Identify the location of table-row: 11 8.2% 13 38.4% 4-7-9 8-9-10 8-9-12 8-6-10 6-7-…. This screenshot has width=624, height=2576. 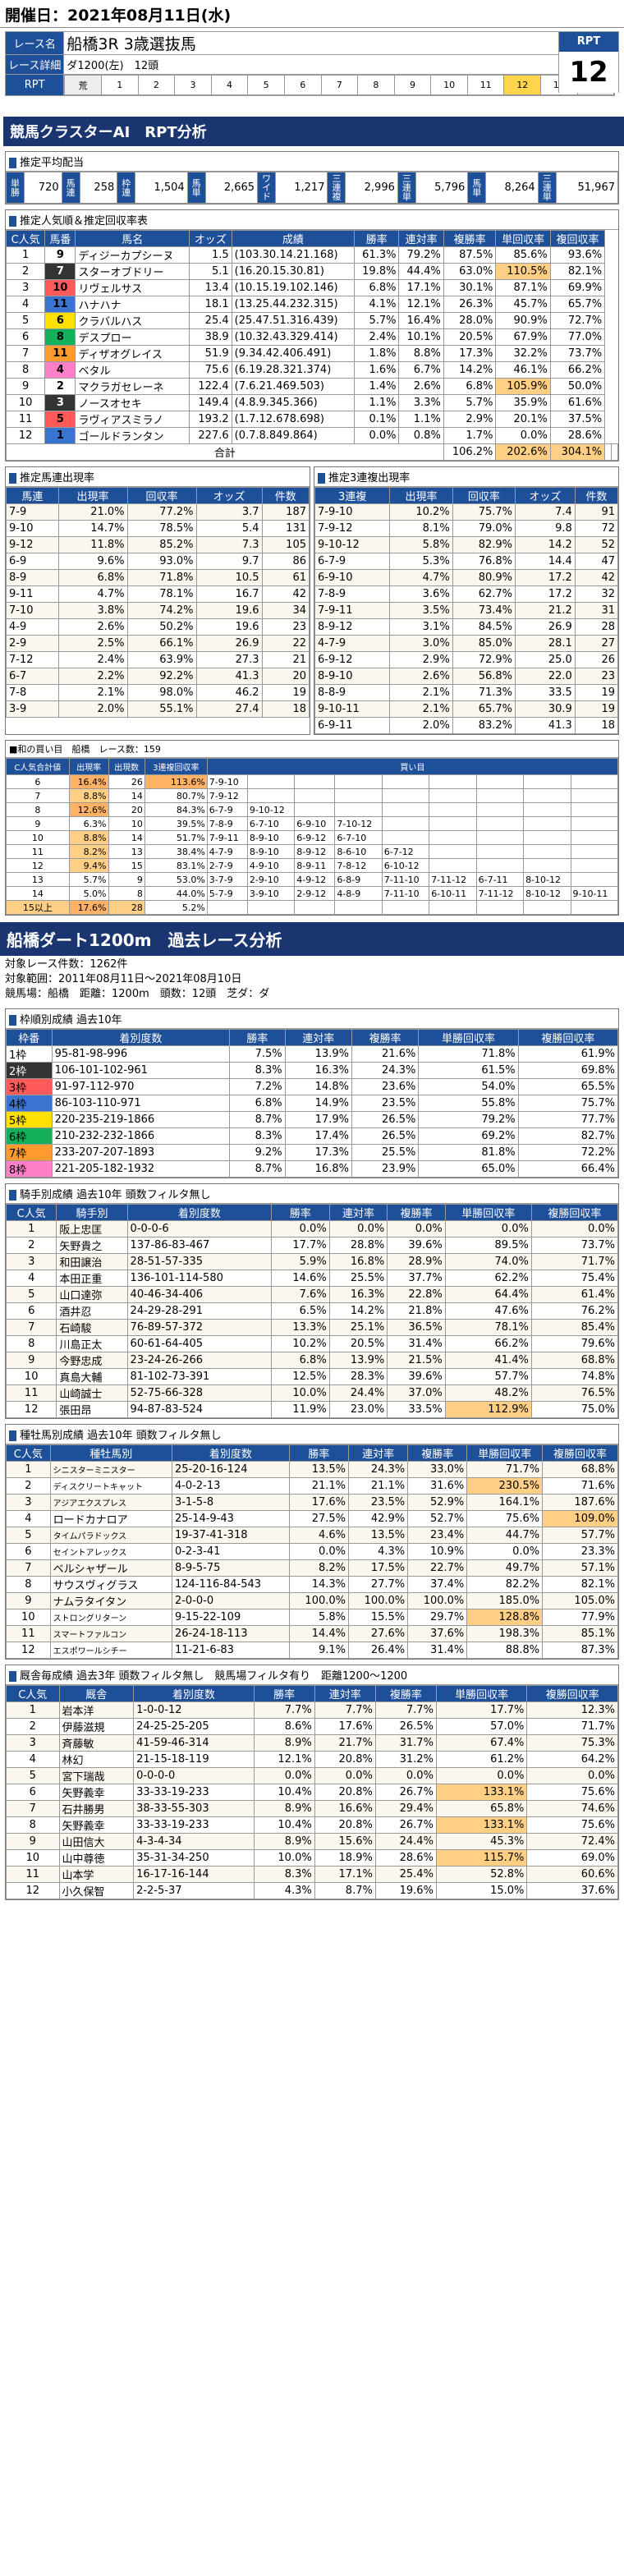
(312, 851).